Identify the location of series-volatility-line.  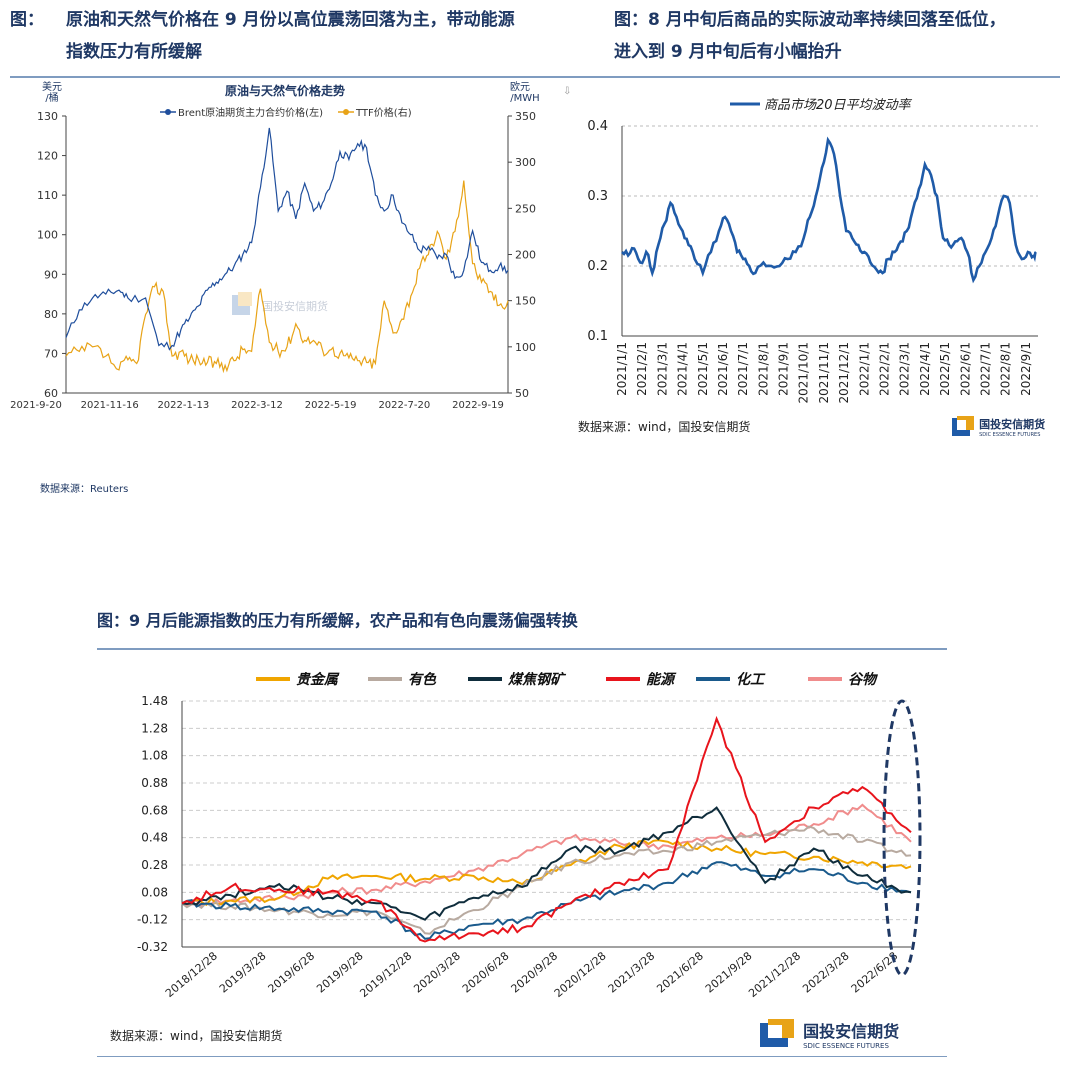
(829, 210).